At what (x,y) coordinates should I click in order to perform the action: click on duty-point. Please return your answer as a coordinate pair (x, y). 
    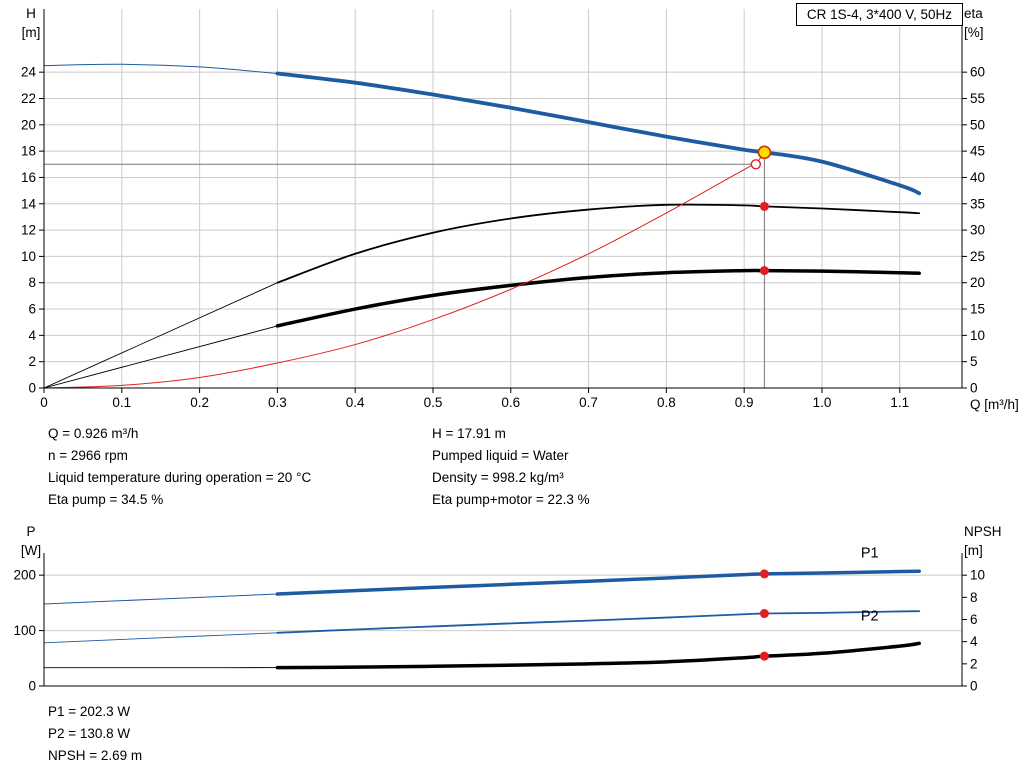
    Looking at the image, I should click on (764, 152).